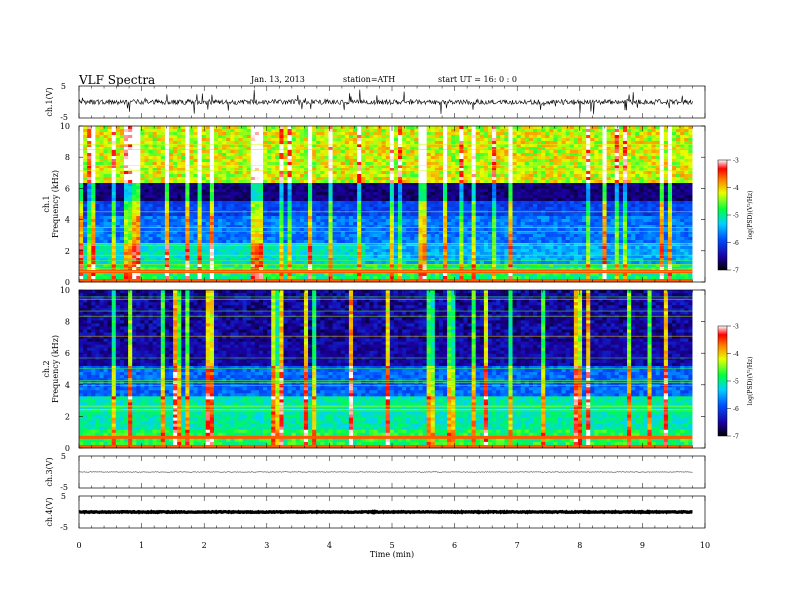  I want to click on ch1-waveform-panel: 5 -5 ch.1(V), so click(375, 102).